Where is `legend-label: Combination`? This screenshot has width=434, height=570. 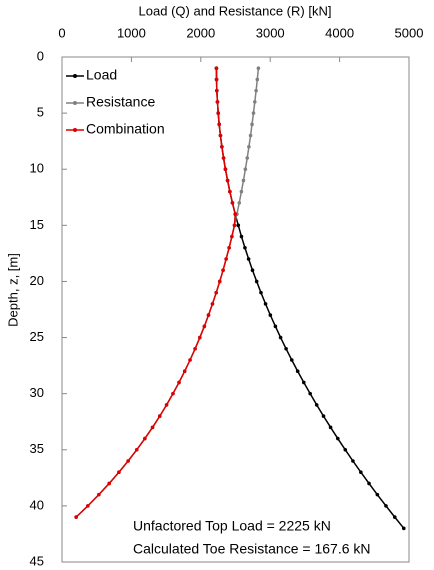 legend-label: Combination is located at coordinates (125, 129).